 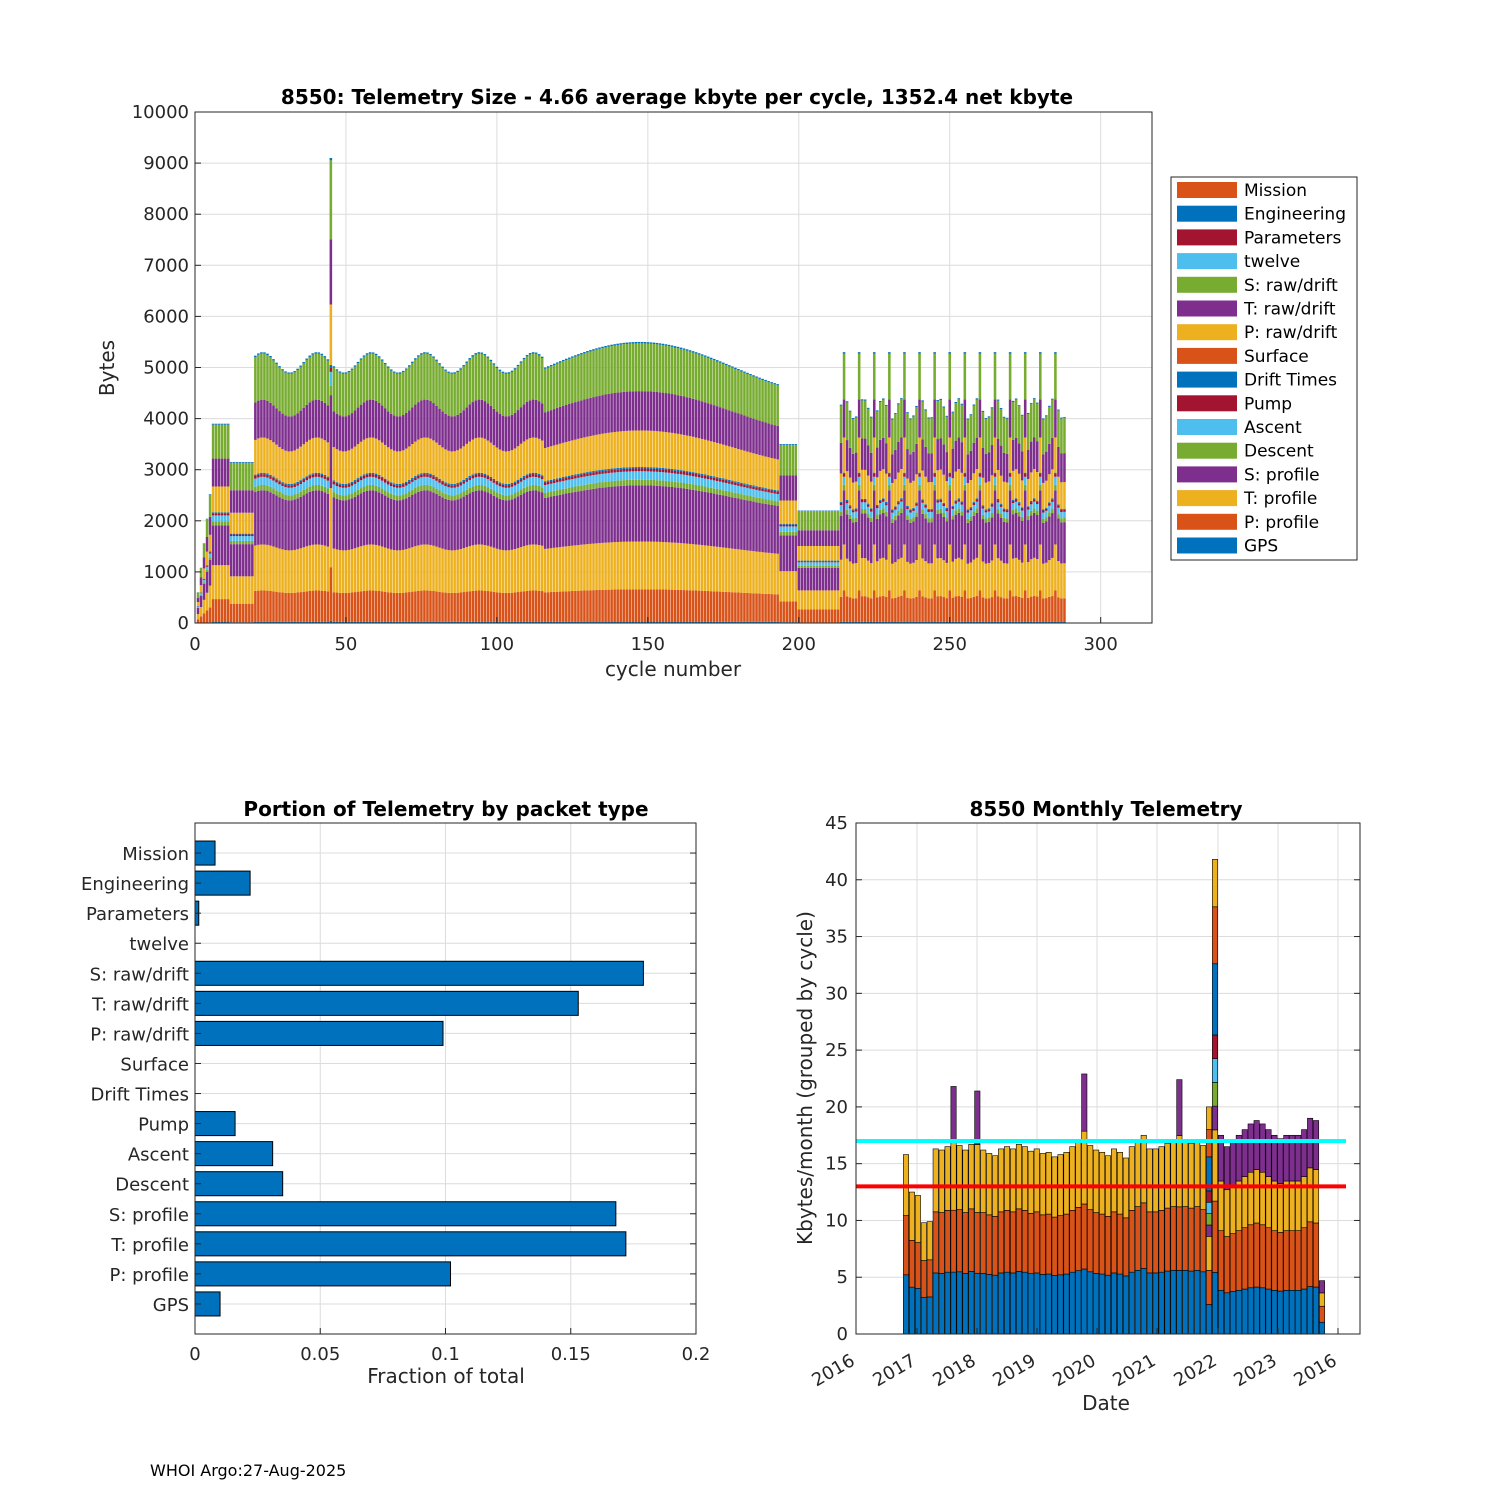 What do you see at coordinates (696, 1354) in the screenshot?
I see `x-tick-label: 0.2` at bounding box center [696, 1354].